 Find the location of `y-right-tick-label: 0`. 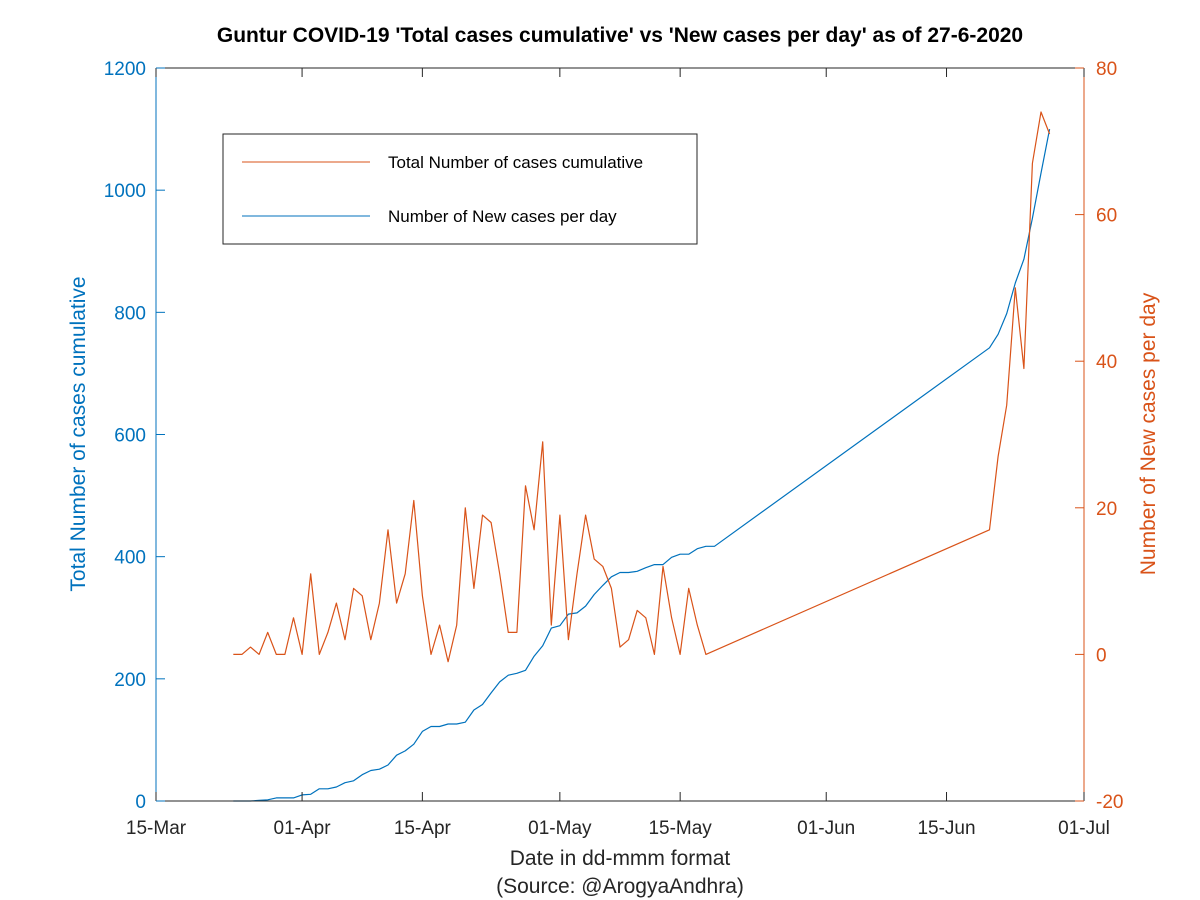

y-right-tick-label: 0 is located at coordinates (1101, 655).